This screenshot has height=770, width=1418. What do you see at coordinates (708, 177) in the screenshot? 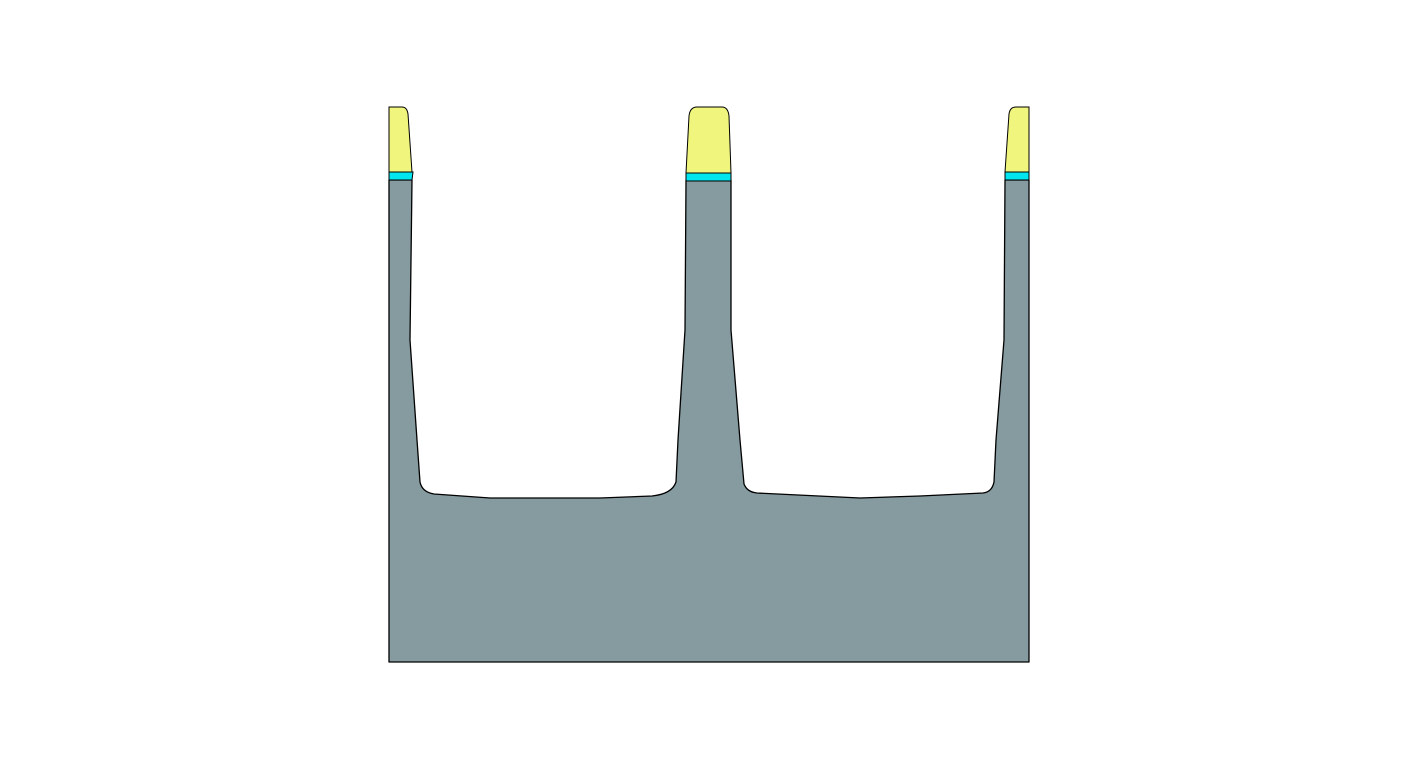
I see `pad-oxide-center` at bounding box center [708, 177].